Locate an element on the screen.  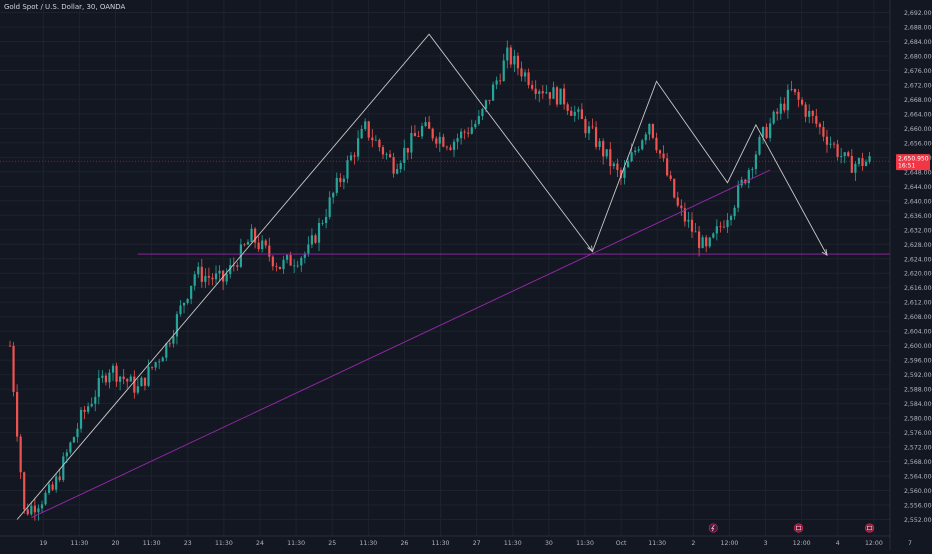
price-tick-label: 2,688.000 is located at coordinates (918, 27).